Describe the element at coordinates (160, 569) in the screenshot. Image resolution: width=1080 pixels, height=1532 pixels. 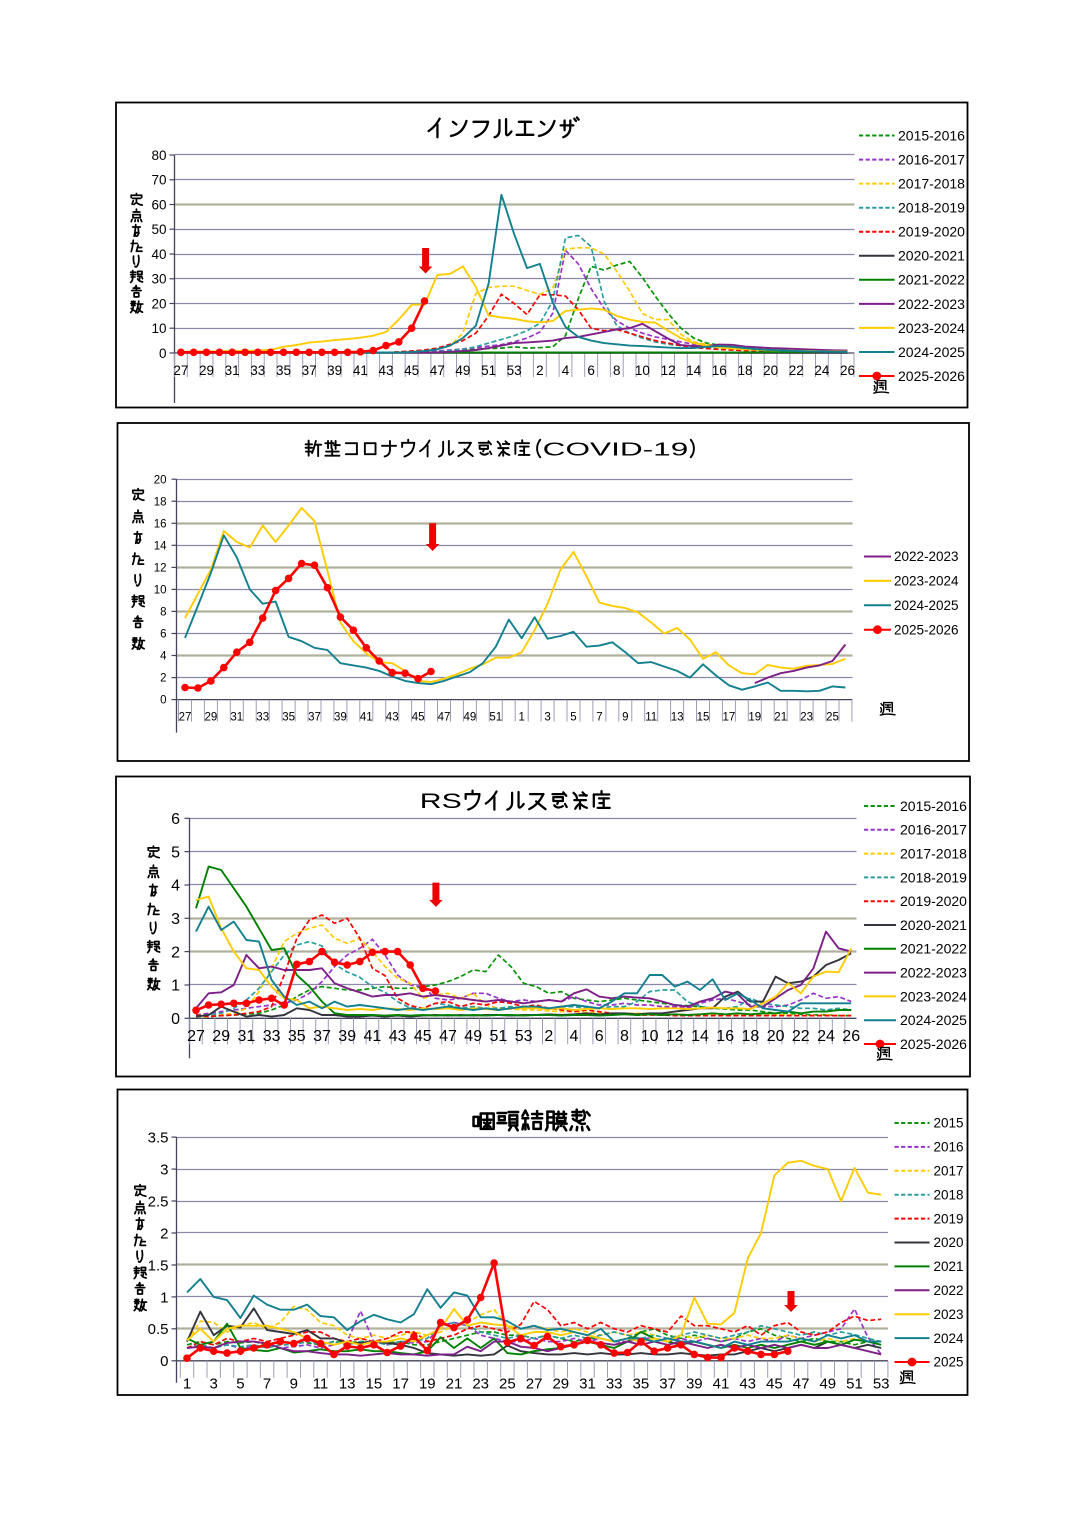
I see `svg-text: 12` at that location.